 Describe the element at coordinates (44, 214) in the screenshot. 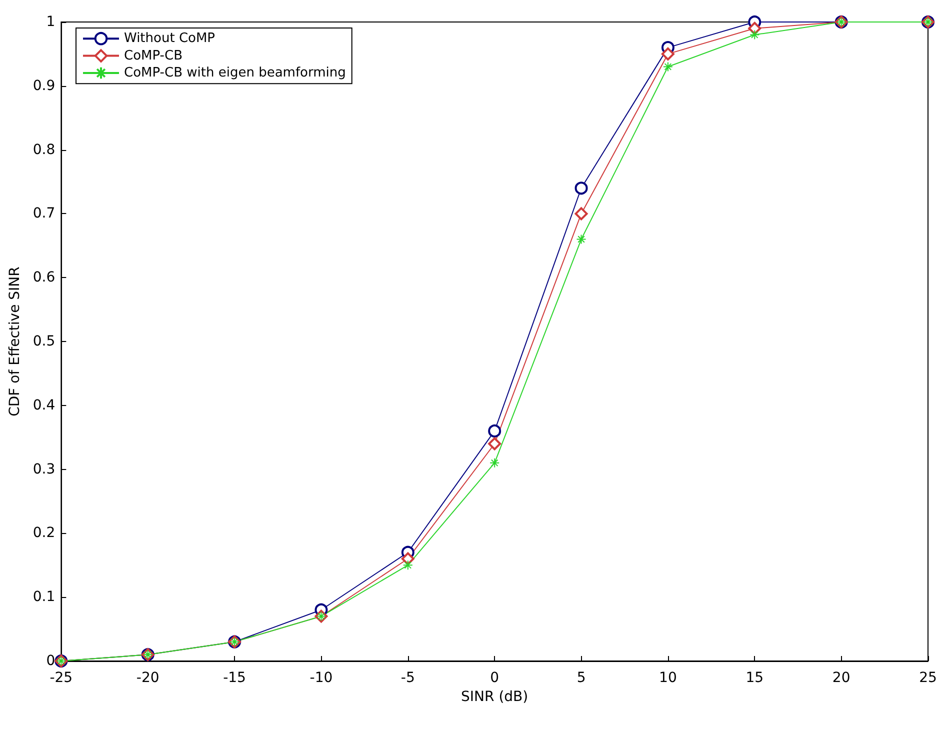

I see `y-tick-label: 0.7` at that location.